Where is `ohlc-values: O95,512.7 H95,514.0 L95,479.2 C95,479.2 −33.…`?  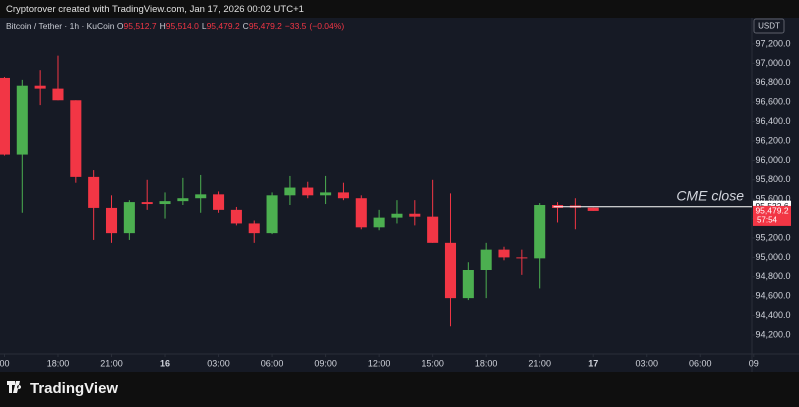 ohlc-values: O95,512.7 H95,514.0 L95,479.2 C95,479.2 −33.… is located at coordinates (232, 26).